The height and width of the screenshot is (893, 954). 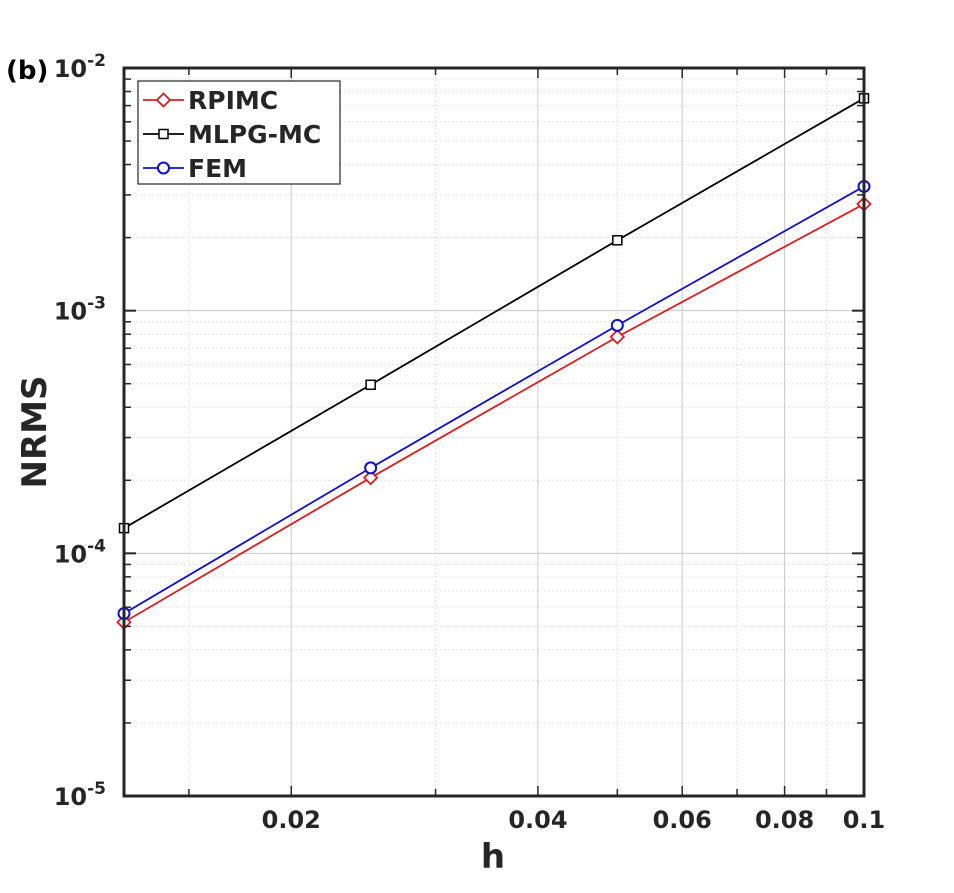 I want to click on x-tick-label: 0.06, so click(x=682, y=820).